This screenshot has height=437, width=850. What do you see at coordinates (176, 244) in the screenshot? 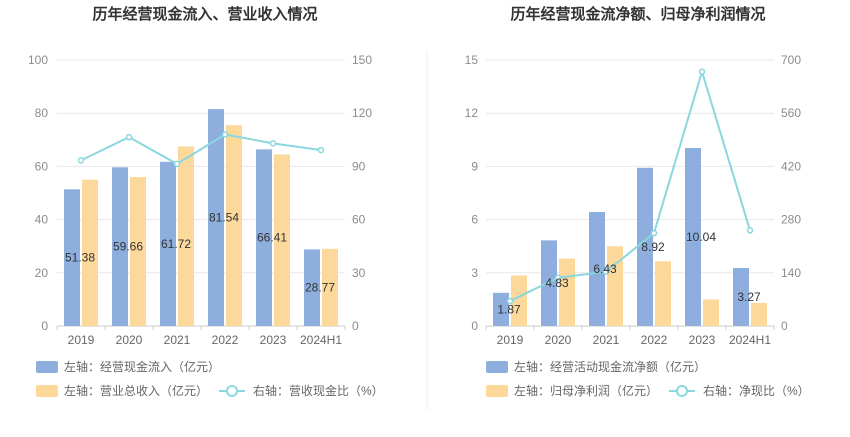
I see `bar-data-label: 61.72` at bounding box center [176, 244].